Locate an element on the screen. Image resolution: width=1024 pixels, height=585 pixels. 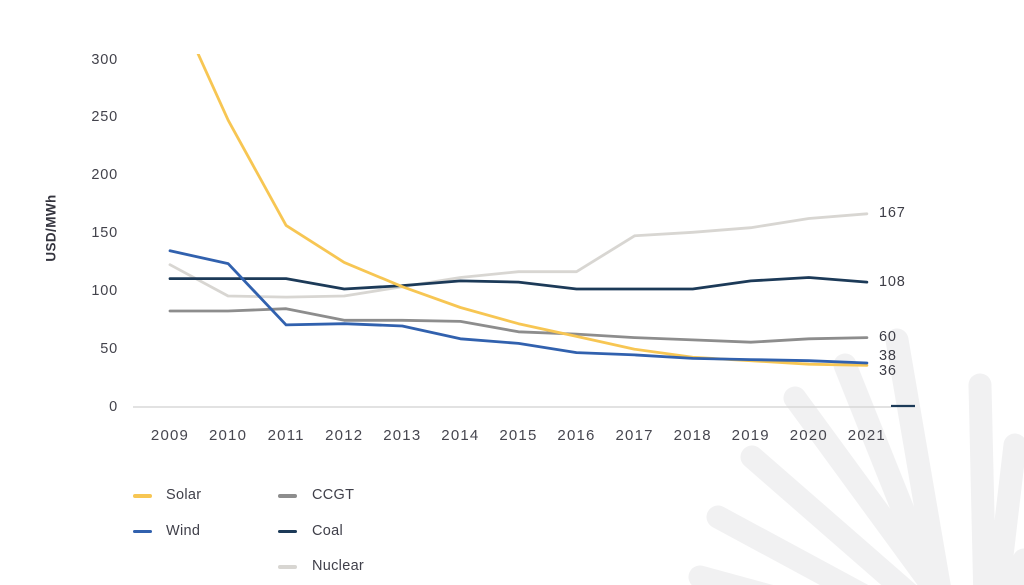
series-end-label-solar: 36 is located at coordinates (888, 370).